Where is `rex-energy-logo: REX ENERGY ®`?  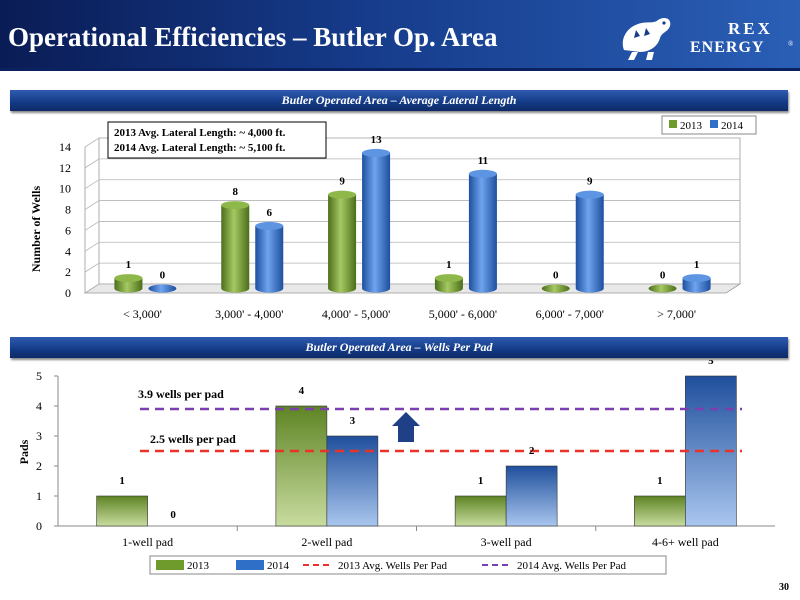
rex-energy-logo: REX ENERGY ® is located at coordinates (708, 39).